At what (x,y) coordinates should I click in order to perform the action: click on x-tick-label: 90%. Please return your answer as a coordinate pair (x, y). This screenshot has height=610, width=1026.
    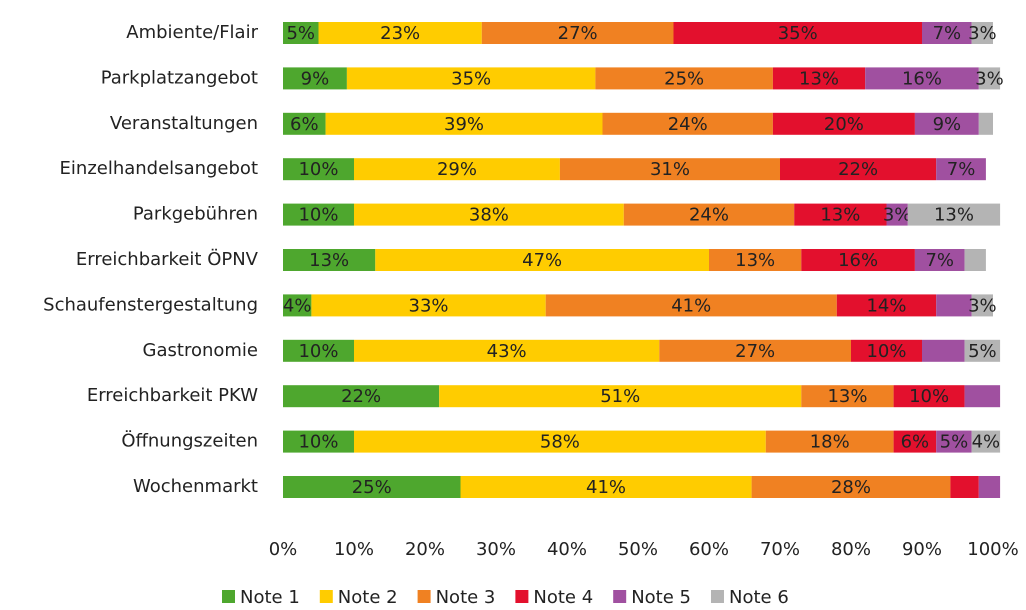
    Looking at the image, I should click on (922, 549).